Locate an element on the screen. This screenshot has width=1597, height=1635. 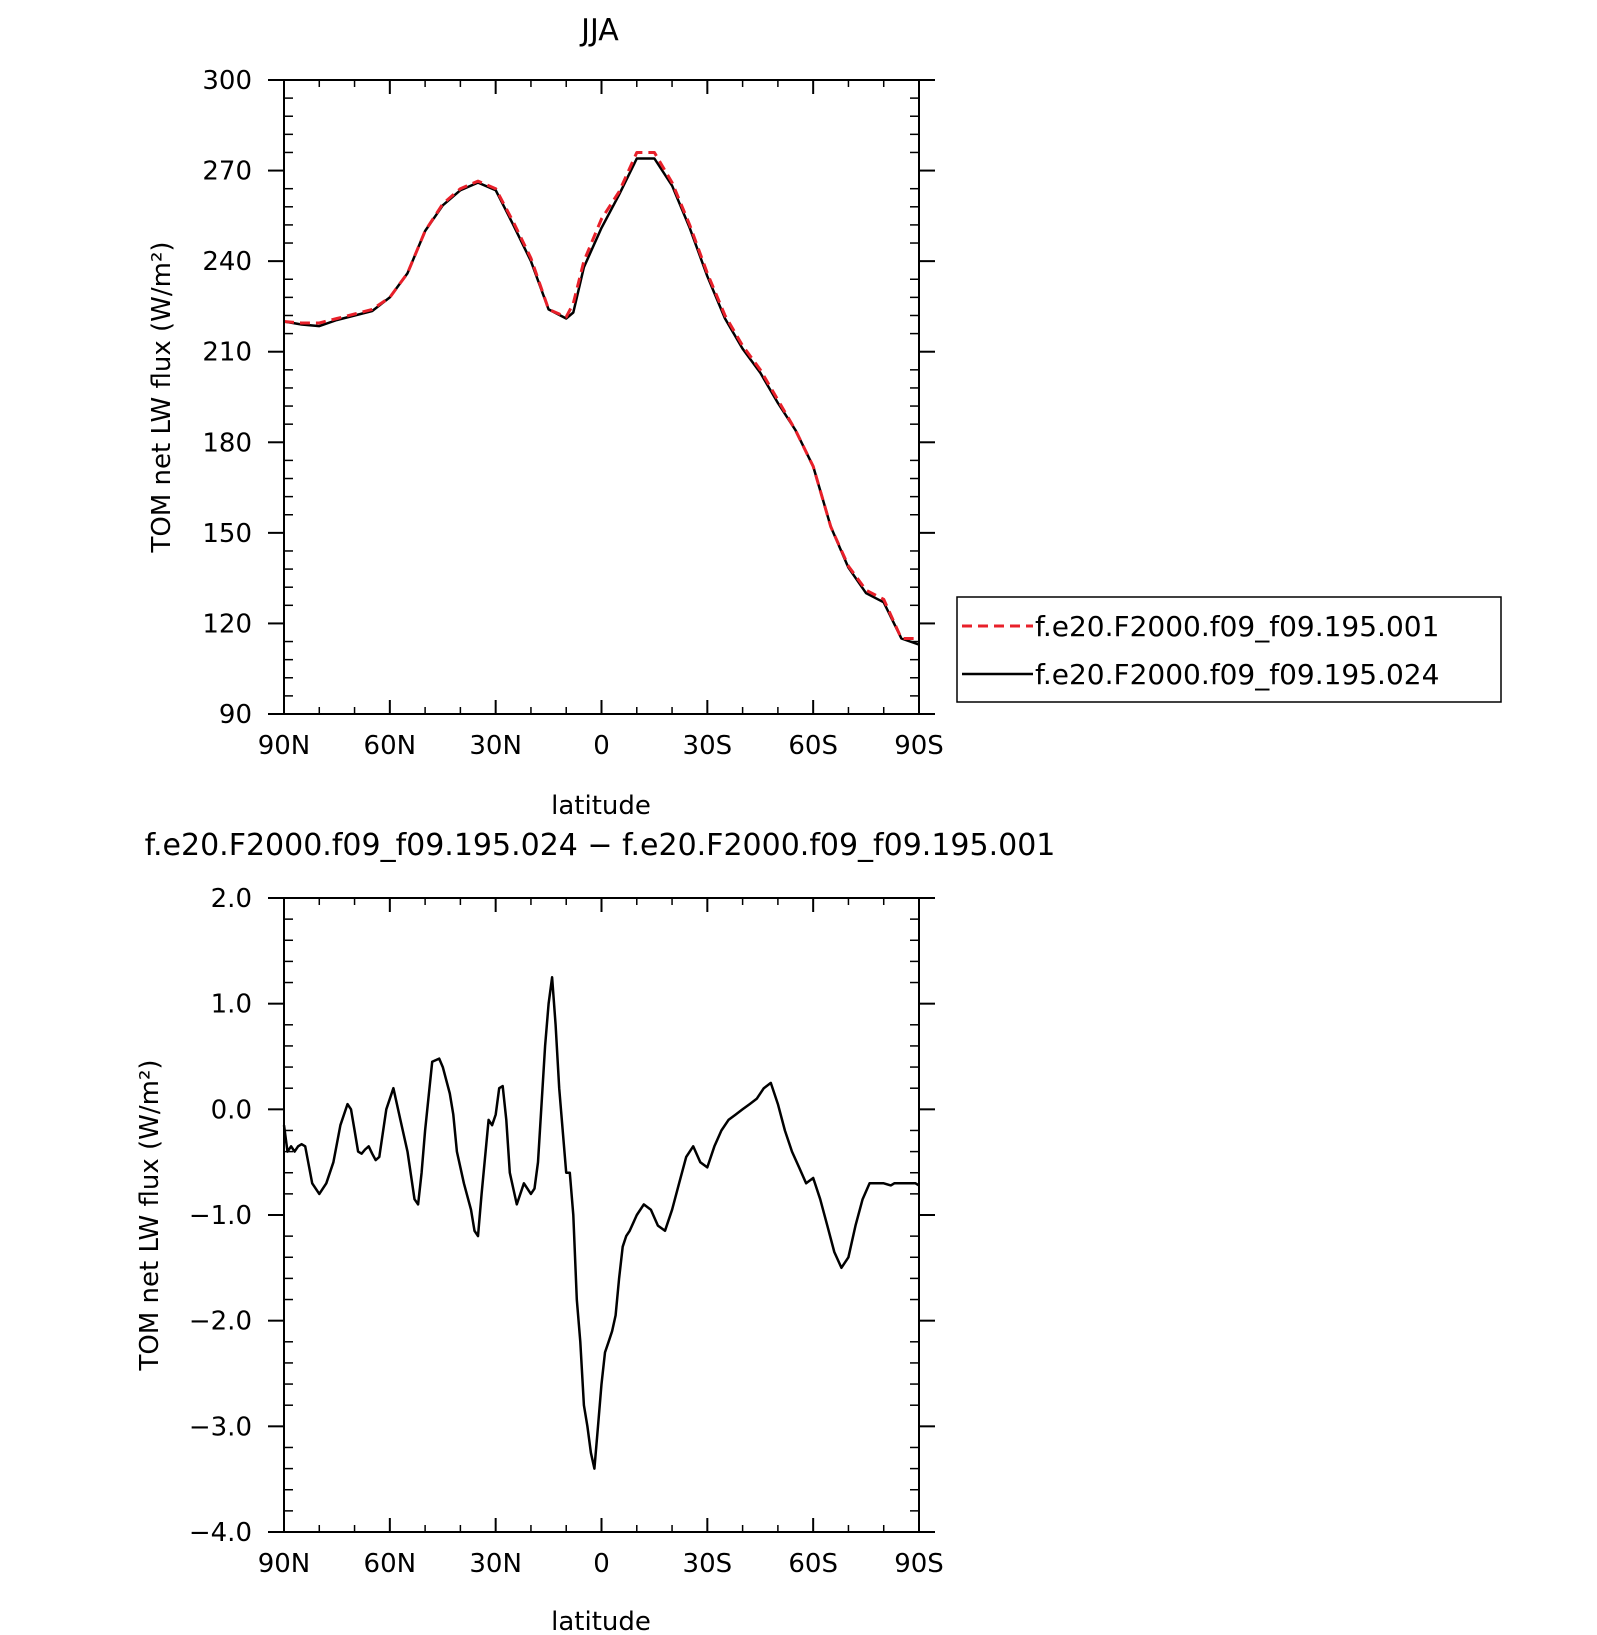
y-tick-label: 90 is located at coordinates (235, 715).